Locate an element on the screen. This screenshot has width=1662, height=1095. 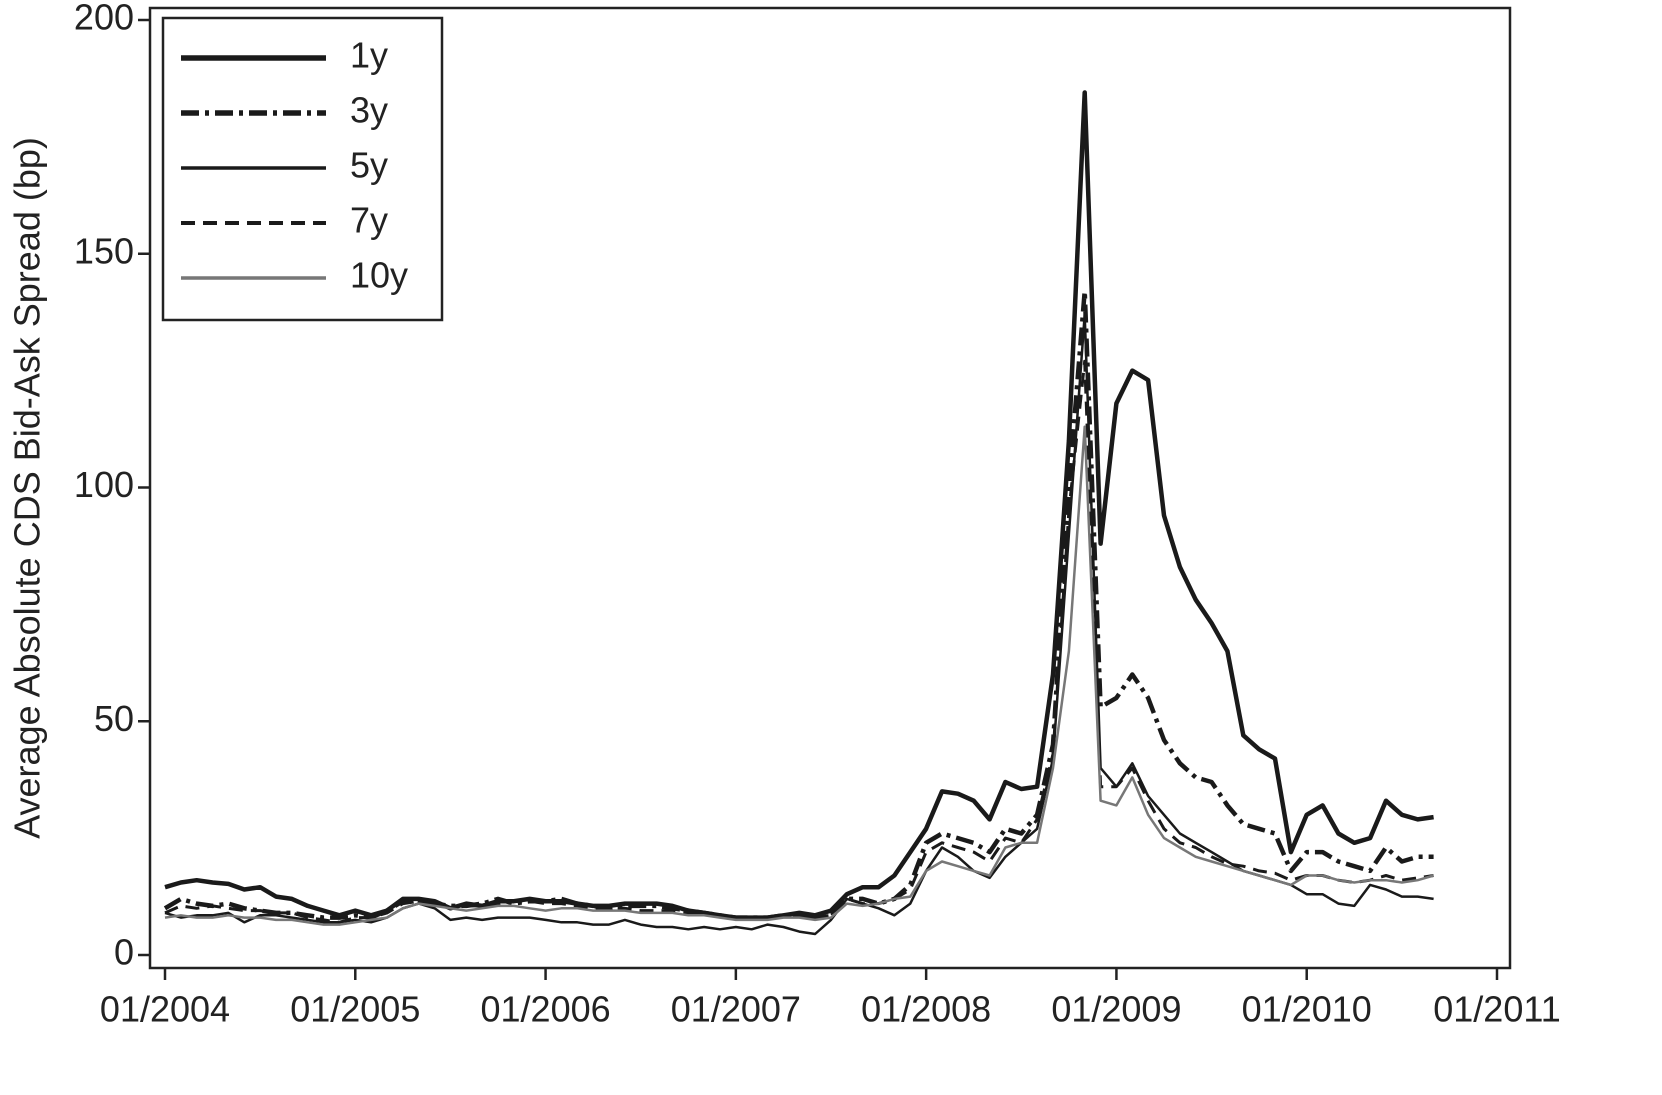
y-tick-label: 150 is located at coordinates (104, 250).